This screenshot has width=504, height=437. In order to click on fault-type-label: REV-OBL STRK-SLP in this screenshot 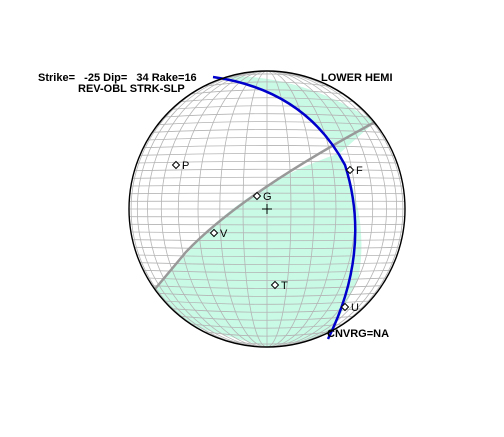, I will do `click(131, 89)`.